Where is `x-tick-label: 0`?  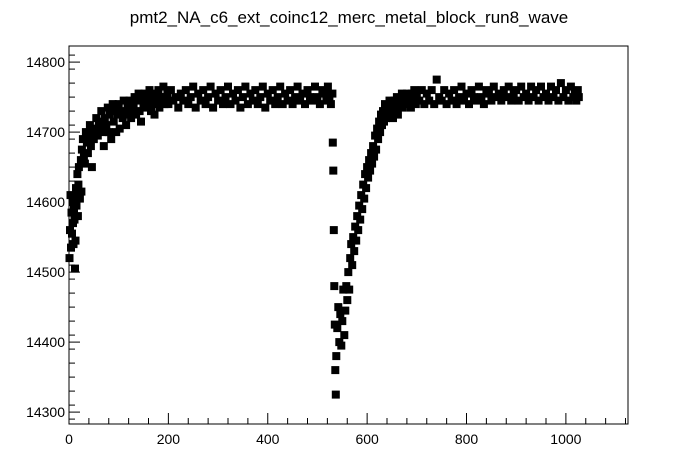 x-tick-label: 0 is located at coordinates (69, 439).